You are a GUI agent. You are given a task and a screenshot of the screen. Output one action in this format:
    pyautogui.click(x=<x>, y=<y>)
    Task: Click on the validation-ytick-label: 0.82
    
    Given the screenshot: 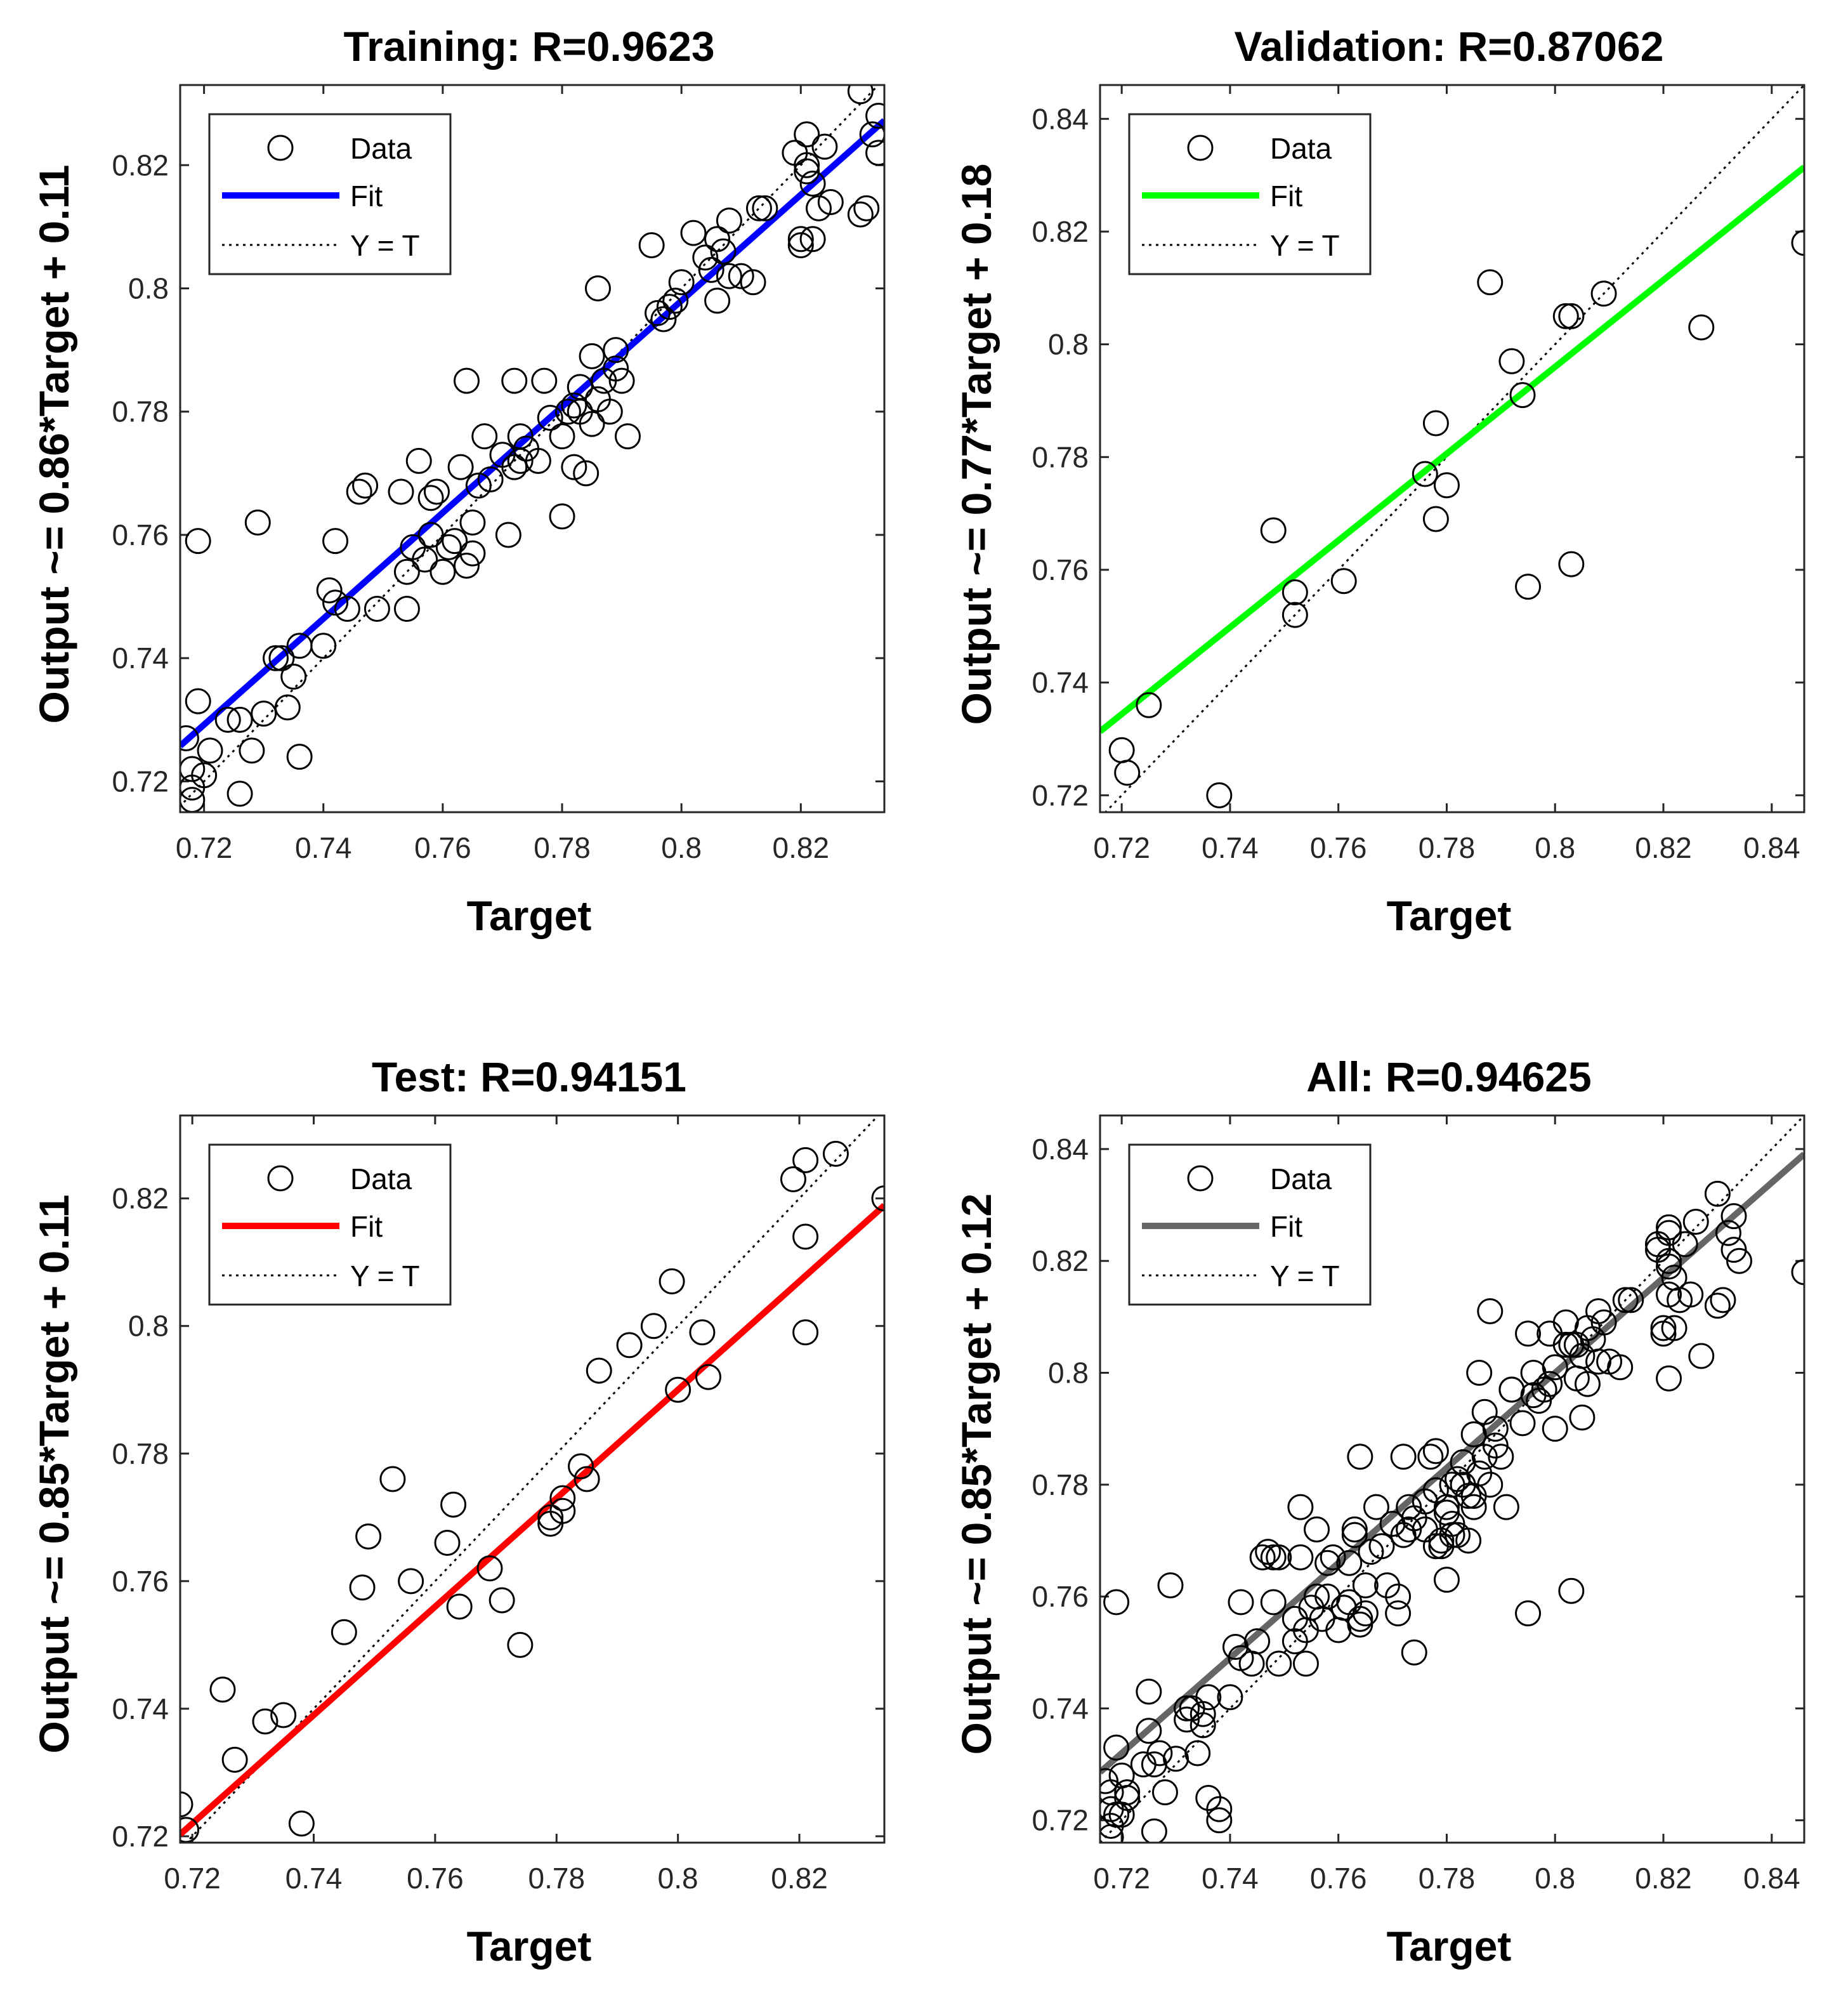 What is the action you would take?
    pyautogui.click(x=1060, y=232)
    